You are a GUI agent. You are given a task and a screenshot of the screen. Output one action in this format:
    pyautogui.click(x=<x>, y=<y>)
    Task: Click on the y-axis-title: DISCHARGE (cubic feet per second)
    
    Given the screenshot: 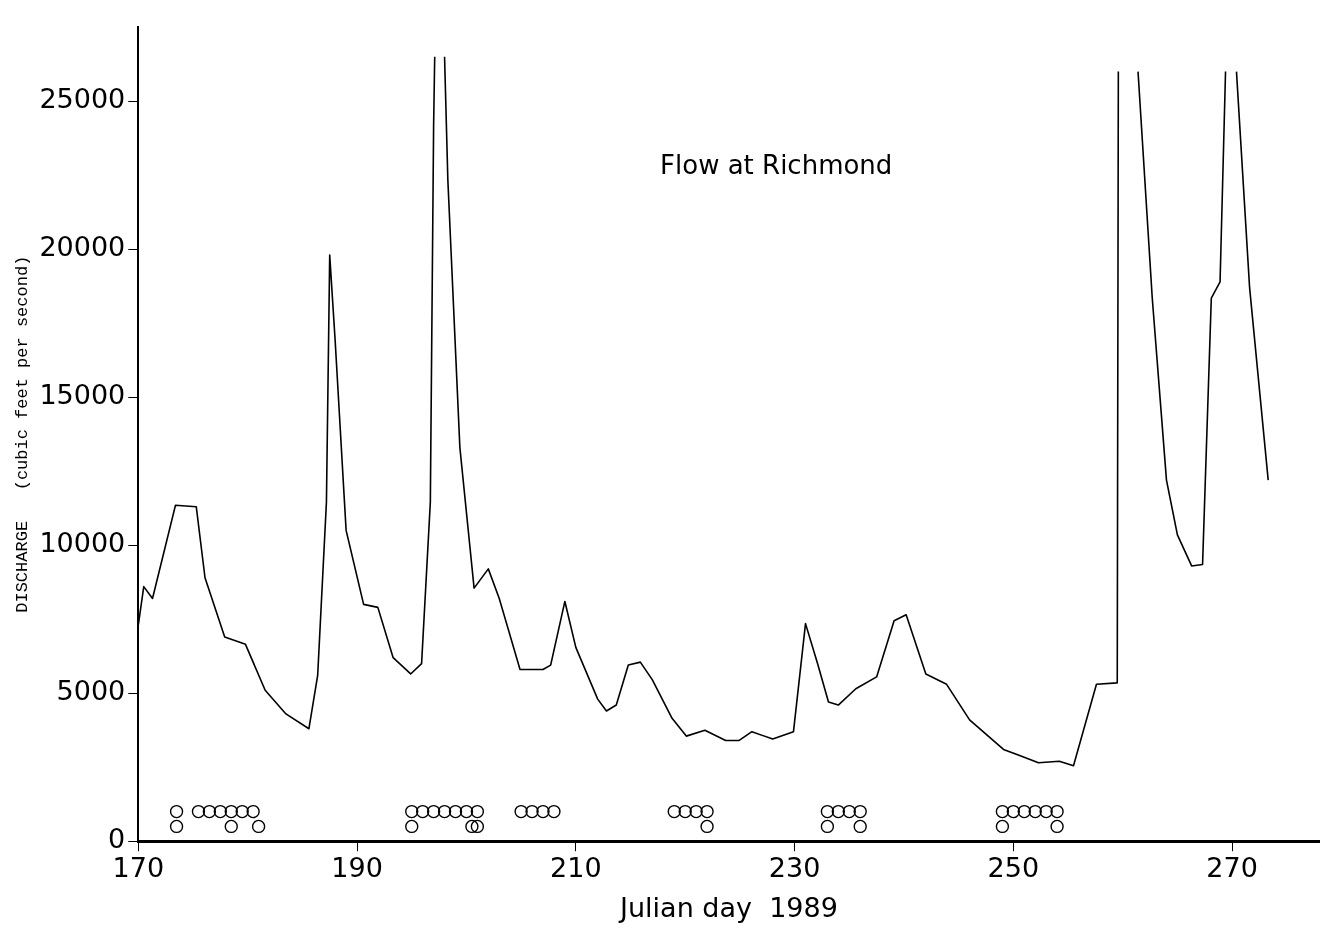 What is the action you would take?
    pyautogui.click(x=22, y=434)
    